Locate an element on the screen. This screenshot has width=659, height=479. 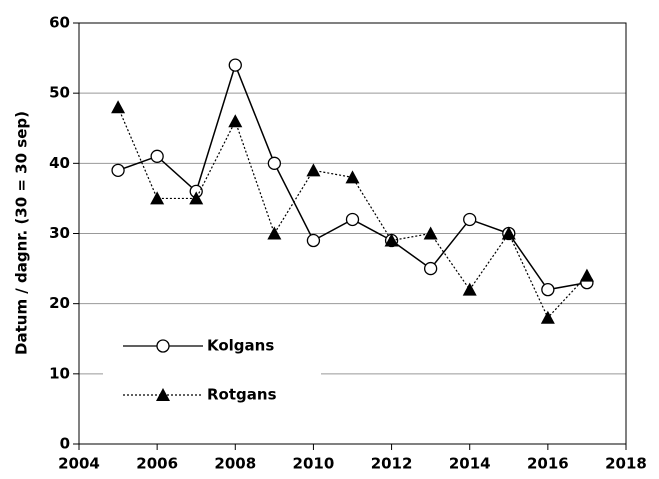
legend-label: Rotgans is located at coordinates (242, 395).